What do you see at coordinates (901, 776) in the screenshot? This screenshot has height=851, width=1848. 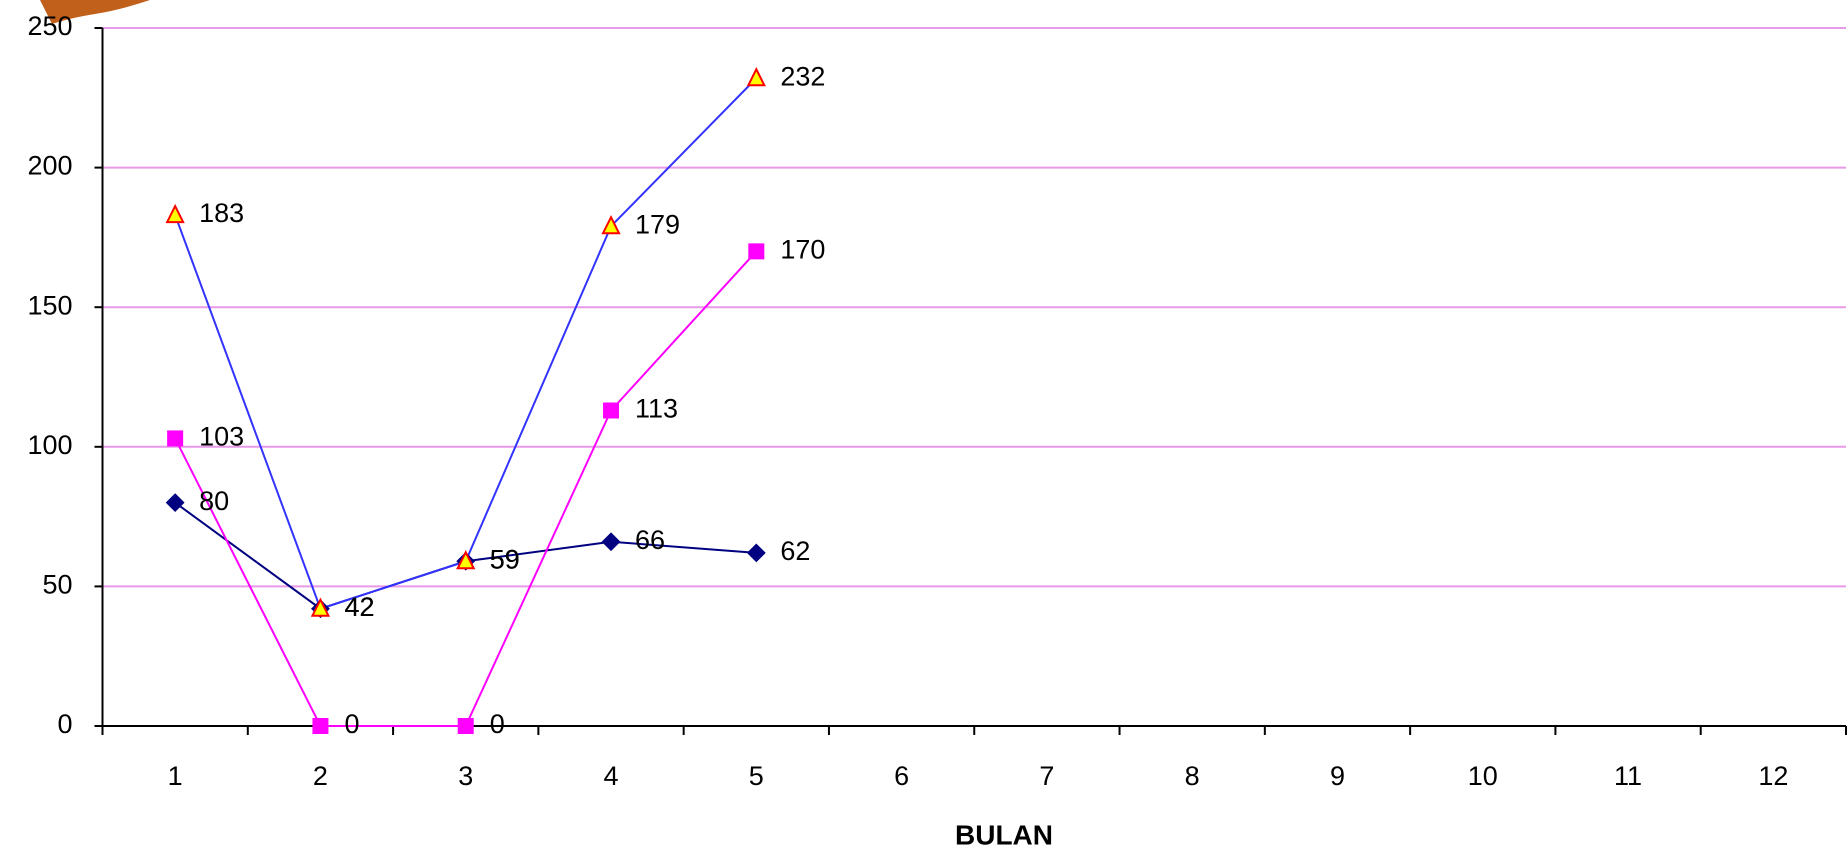 I see `x-tick-label: 6` at bounding box center [901, 776].